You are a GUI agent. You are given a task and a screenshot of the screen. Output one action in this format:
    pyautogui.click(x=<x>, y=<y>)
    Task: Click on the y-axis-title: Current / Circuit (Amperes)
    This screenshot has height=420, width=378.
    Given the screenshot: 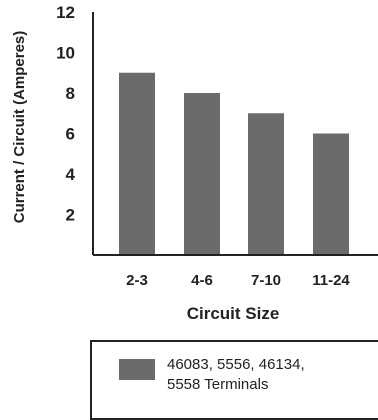 What is the action you would take?
    pyautogui.click(x=19, y=127)
    